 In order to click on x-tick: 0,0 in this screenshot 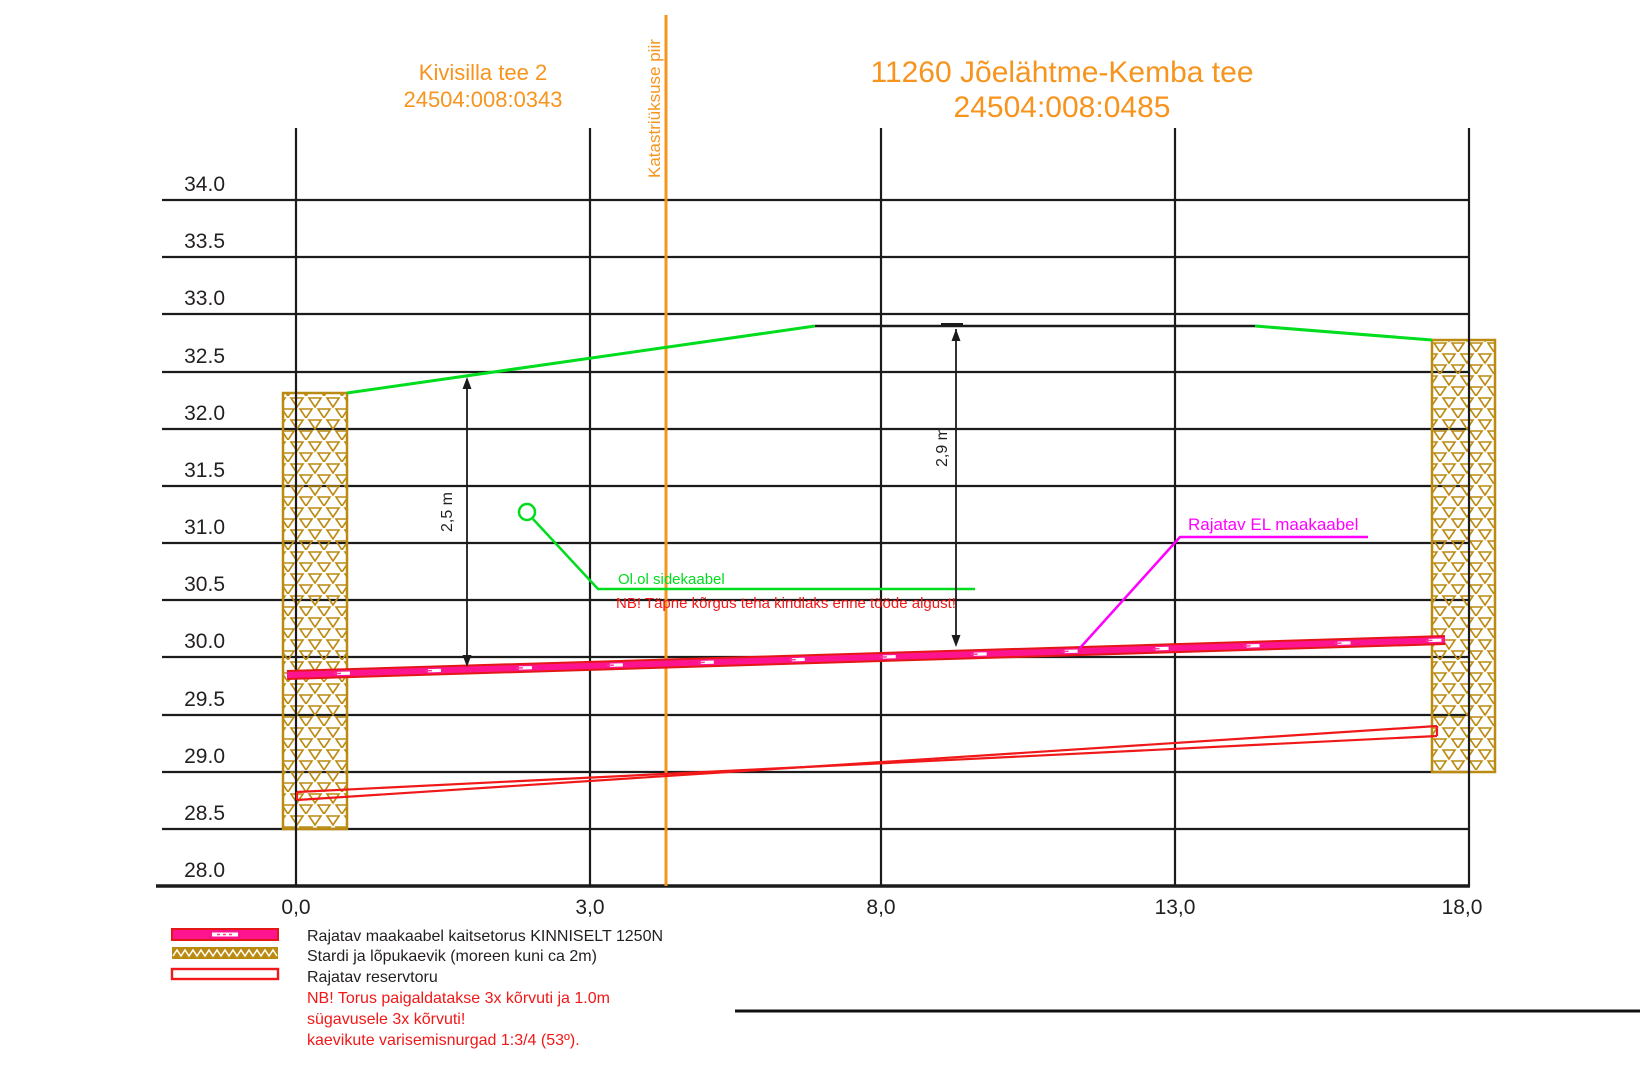, I will do `click(295, 907)`.